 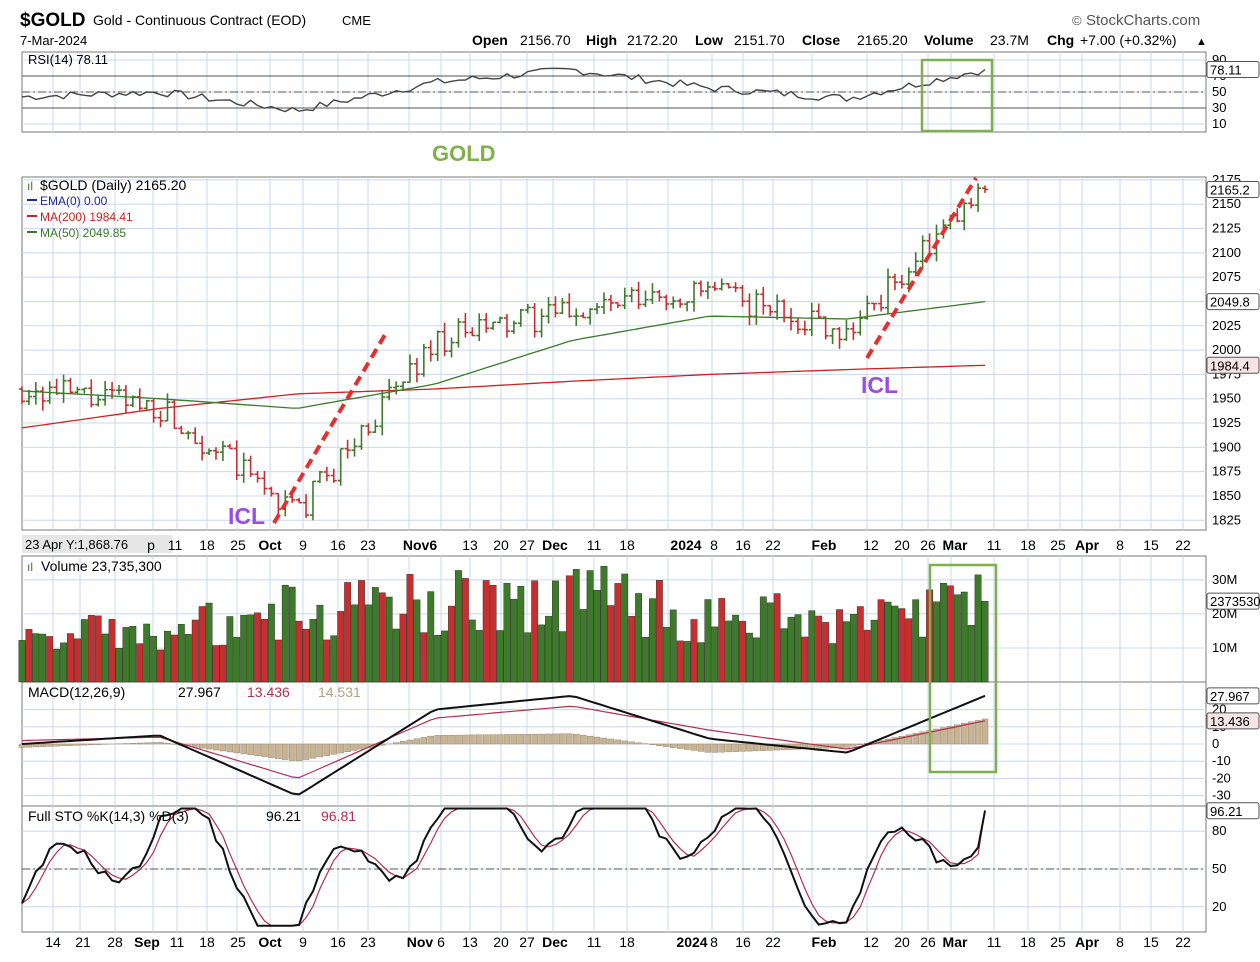 What do you see at coordinates (1226, 398) in the screenshot?
I see `y-tick-label: 1950` at bounding box center [1226, 398].